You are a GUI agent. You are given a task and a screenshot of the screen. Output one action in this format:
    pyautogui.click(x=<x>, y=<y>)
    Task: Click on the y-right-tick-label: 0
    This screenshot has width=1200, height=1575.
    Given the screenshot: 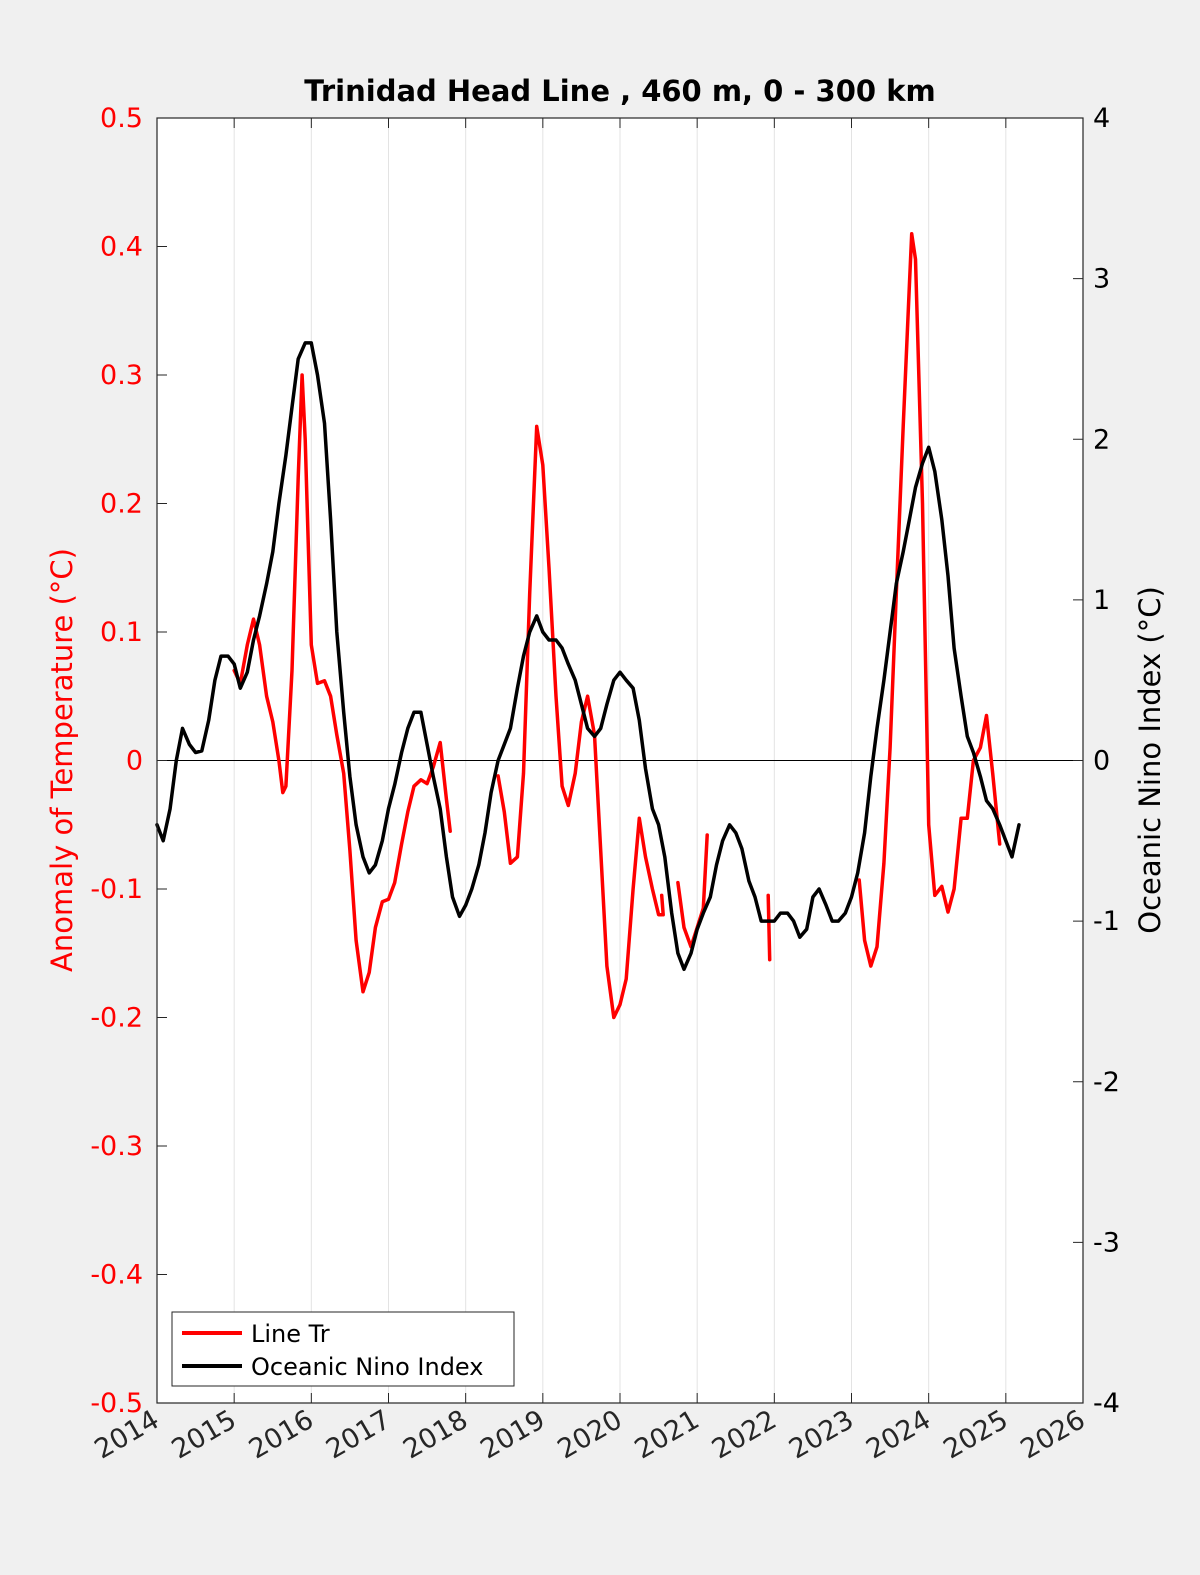 What is the action you would take?
    pyautogui.click(x=1101, y=761)
    